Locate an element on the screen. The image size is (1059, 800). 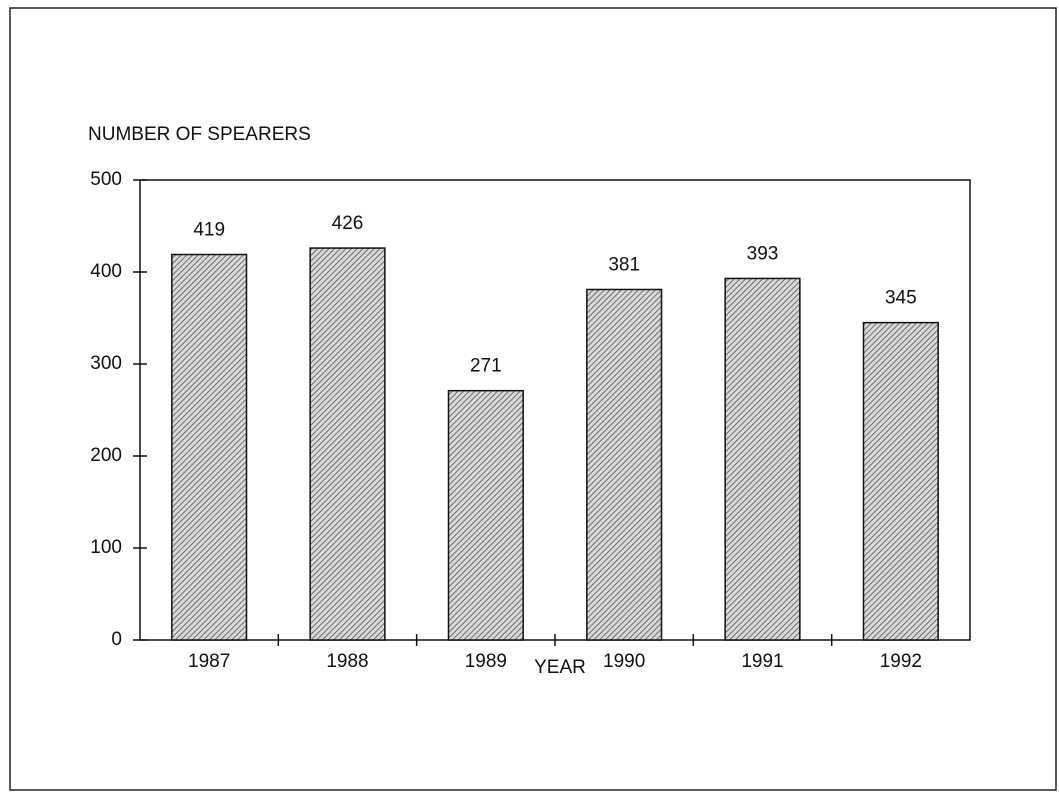
x-tick-label: 1992 is located at coordinates (901, 661).